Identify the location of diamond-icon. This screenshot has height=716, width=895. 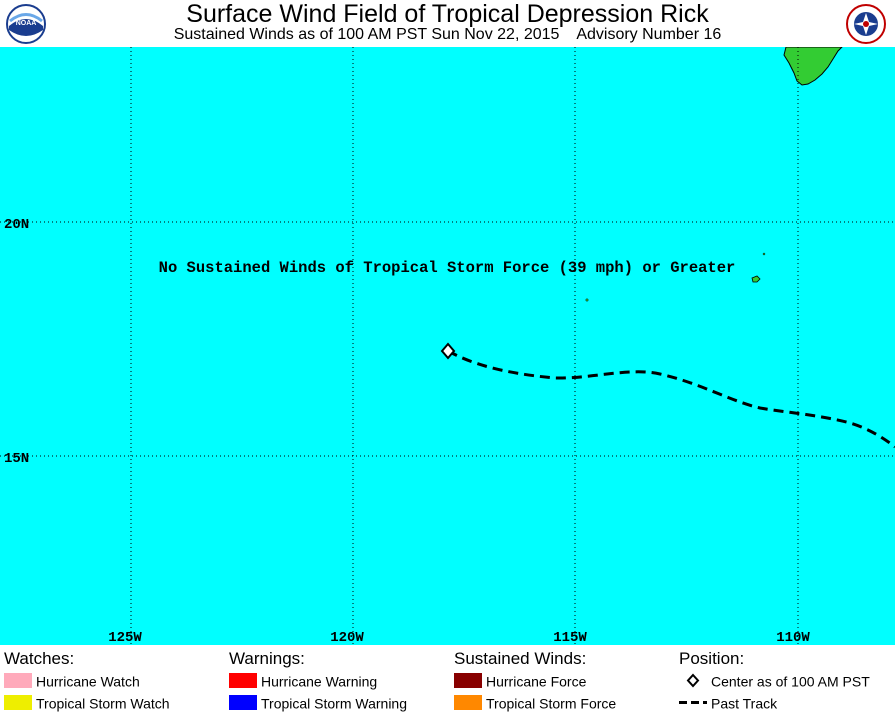
(693, 680).